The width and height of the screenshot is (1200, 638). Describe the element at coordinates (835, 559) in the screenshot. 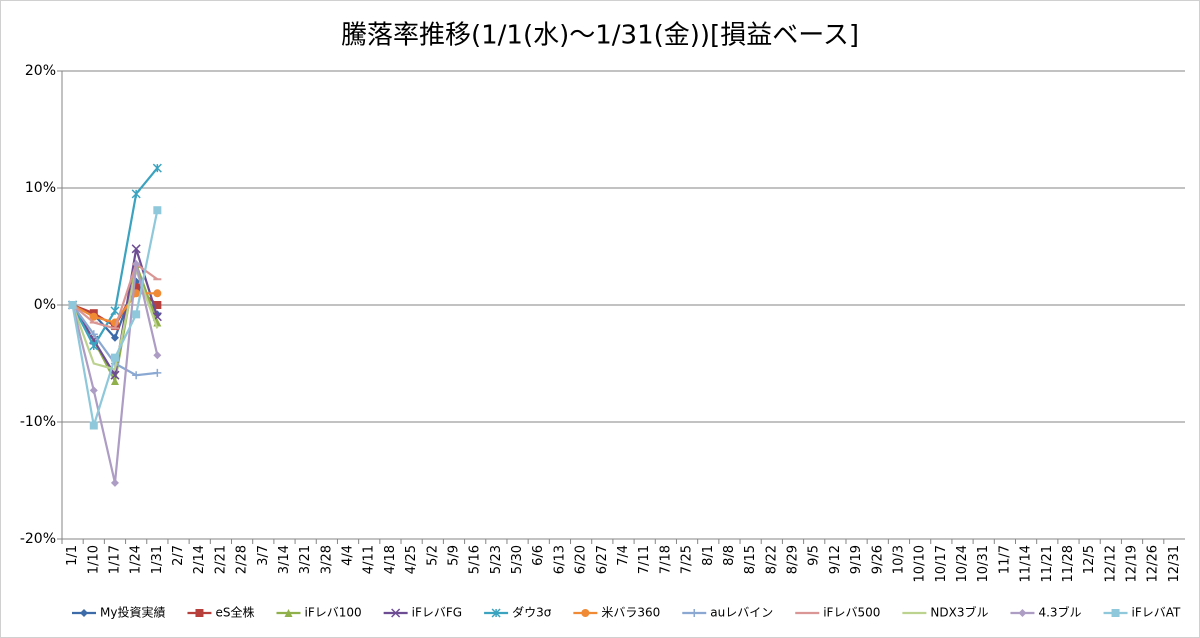

I see `x-tick-label: 9/12` at that location.